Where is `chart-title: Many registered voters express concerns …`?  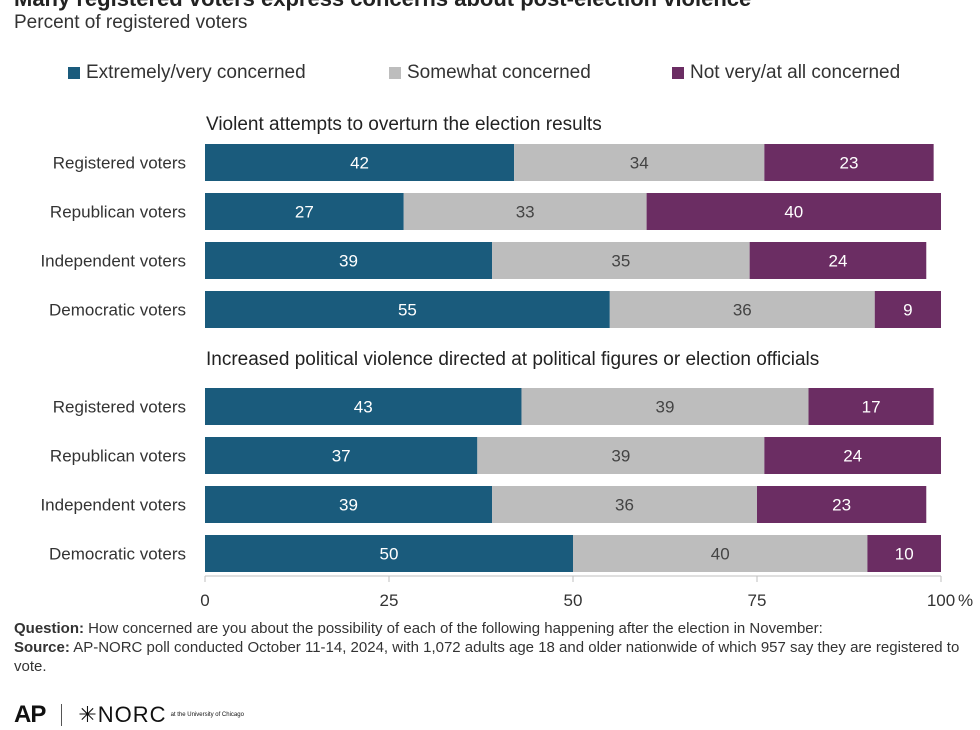
chart-title: Many registered voters express concerns … is located at coordinates (382, 6).